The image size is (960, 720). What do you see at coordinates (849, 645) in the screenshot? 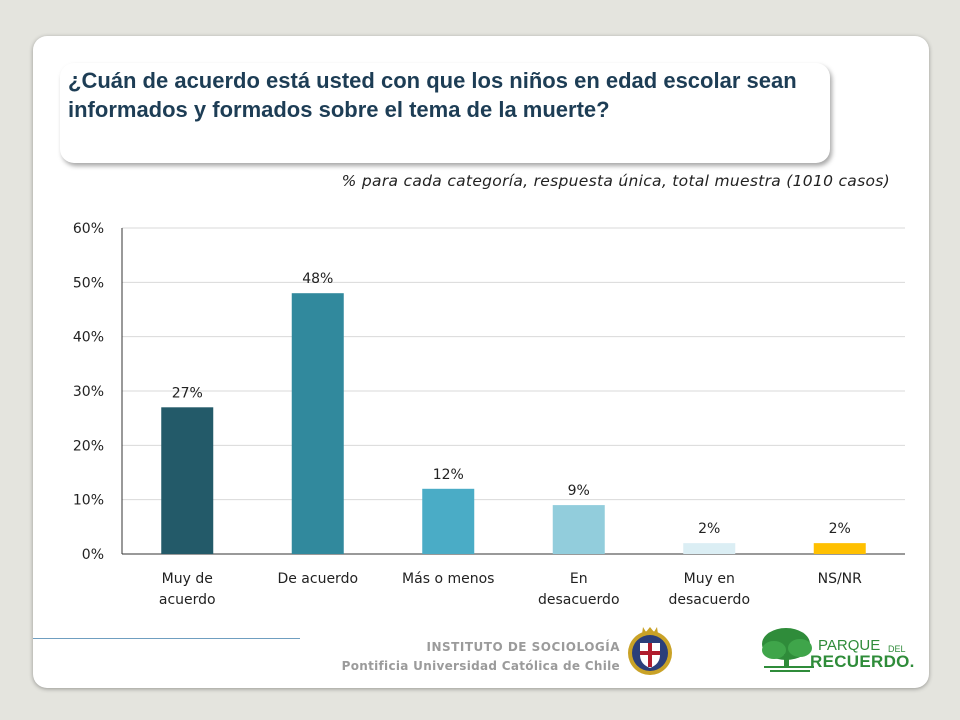
I see `park-logo-word-parque: PARQUE` at bounding box center [849, 645].